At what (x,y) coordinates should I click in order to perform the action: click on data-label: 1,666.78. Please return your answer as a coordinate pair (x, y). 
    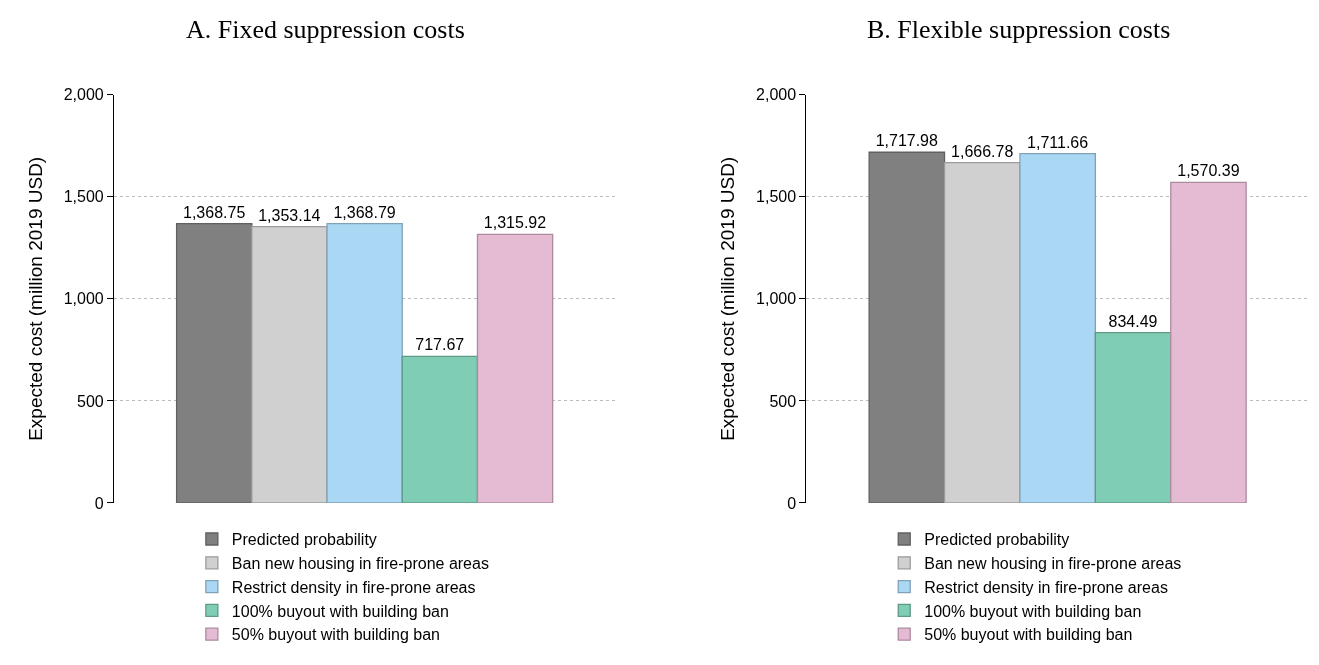
    Looking at the image, I should click on (982, 151).